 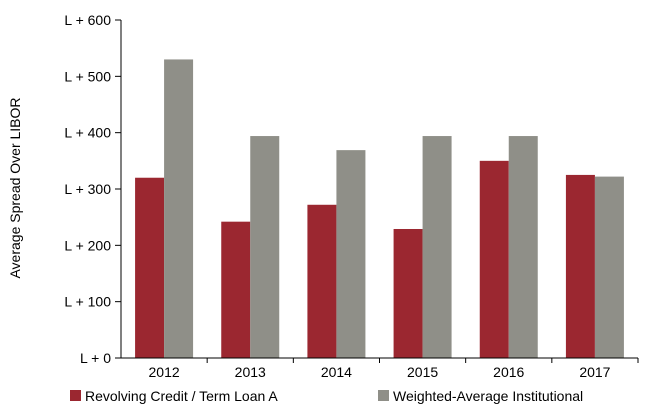 I want to click on y-tick-label: L + 400, so click(x=87, y=133).